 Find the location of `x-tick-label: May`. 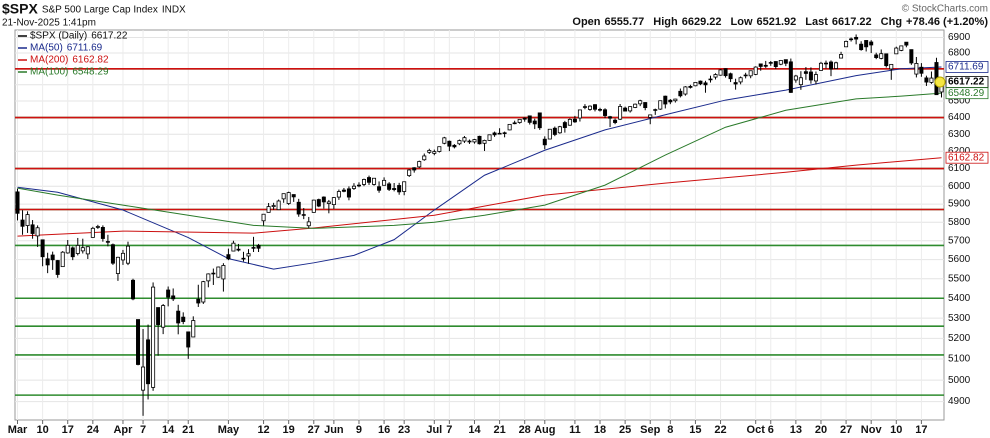

x-tick-label: May is located at coordinates (229, 430).